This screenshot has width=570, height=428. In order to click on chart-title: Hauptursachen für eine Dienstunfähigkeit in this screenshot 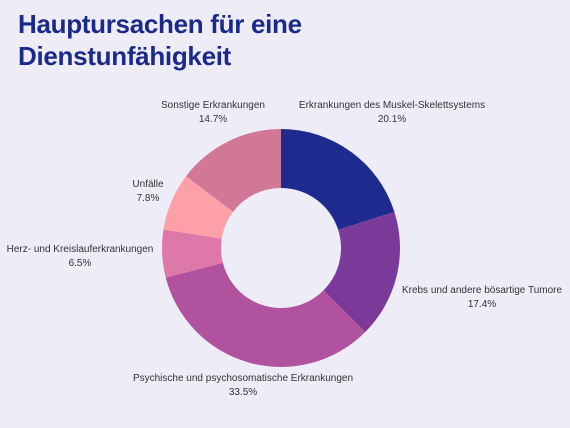, I will do `click(228, 40)`.